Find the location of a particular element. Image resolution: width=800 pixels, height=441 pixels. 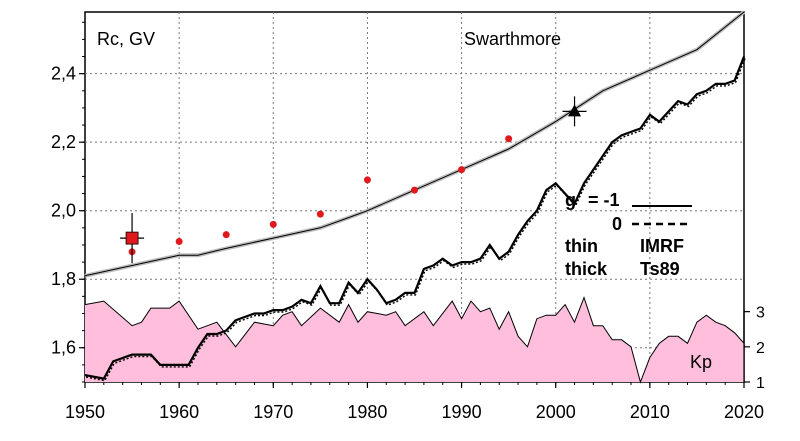

legend-imrf-label: IMRF is located at coordinates (662, 246).